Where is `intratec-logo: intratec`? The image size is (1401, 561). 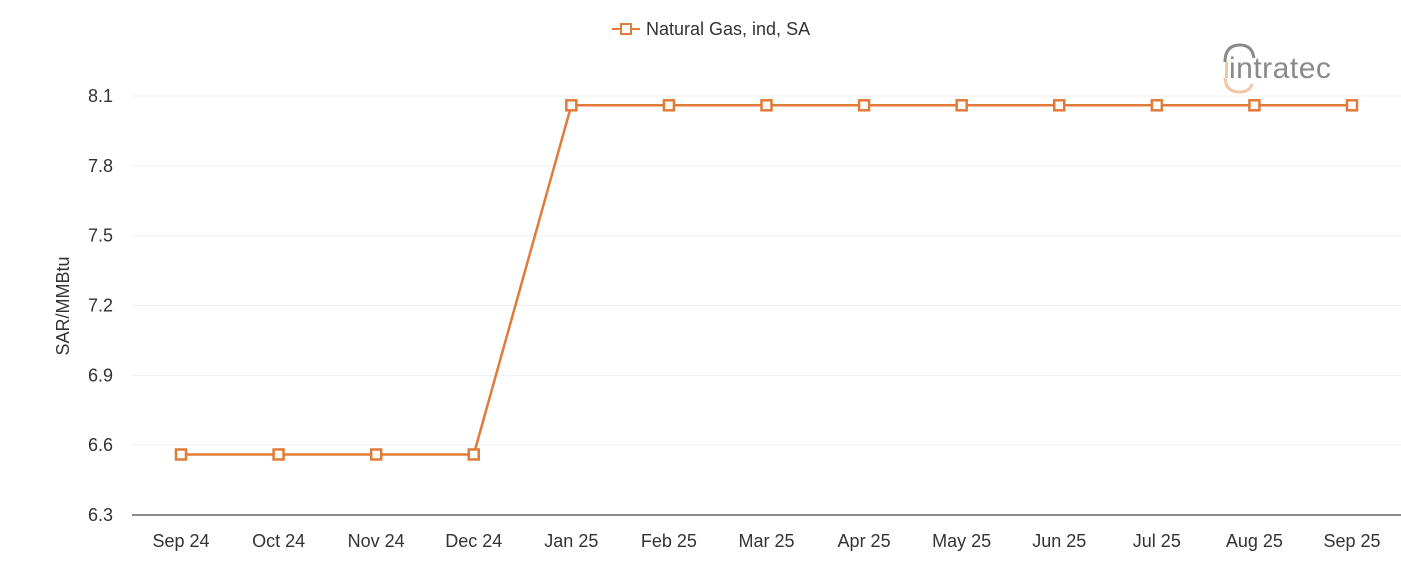
intratec-logo: intratec is located at coordinates (1277, 68).